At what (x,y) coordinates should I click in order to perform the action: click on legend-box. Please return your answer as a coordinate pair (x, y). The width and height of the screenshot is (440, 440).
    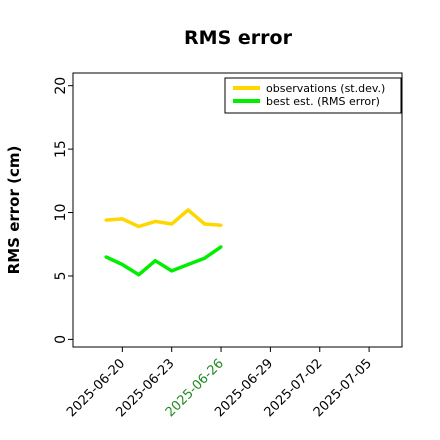
    Looking at the image, I should click on (313, 95).